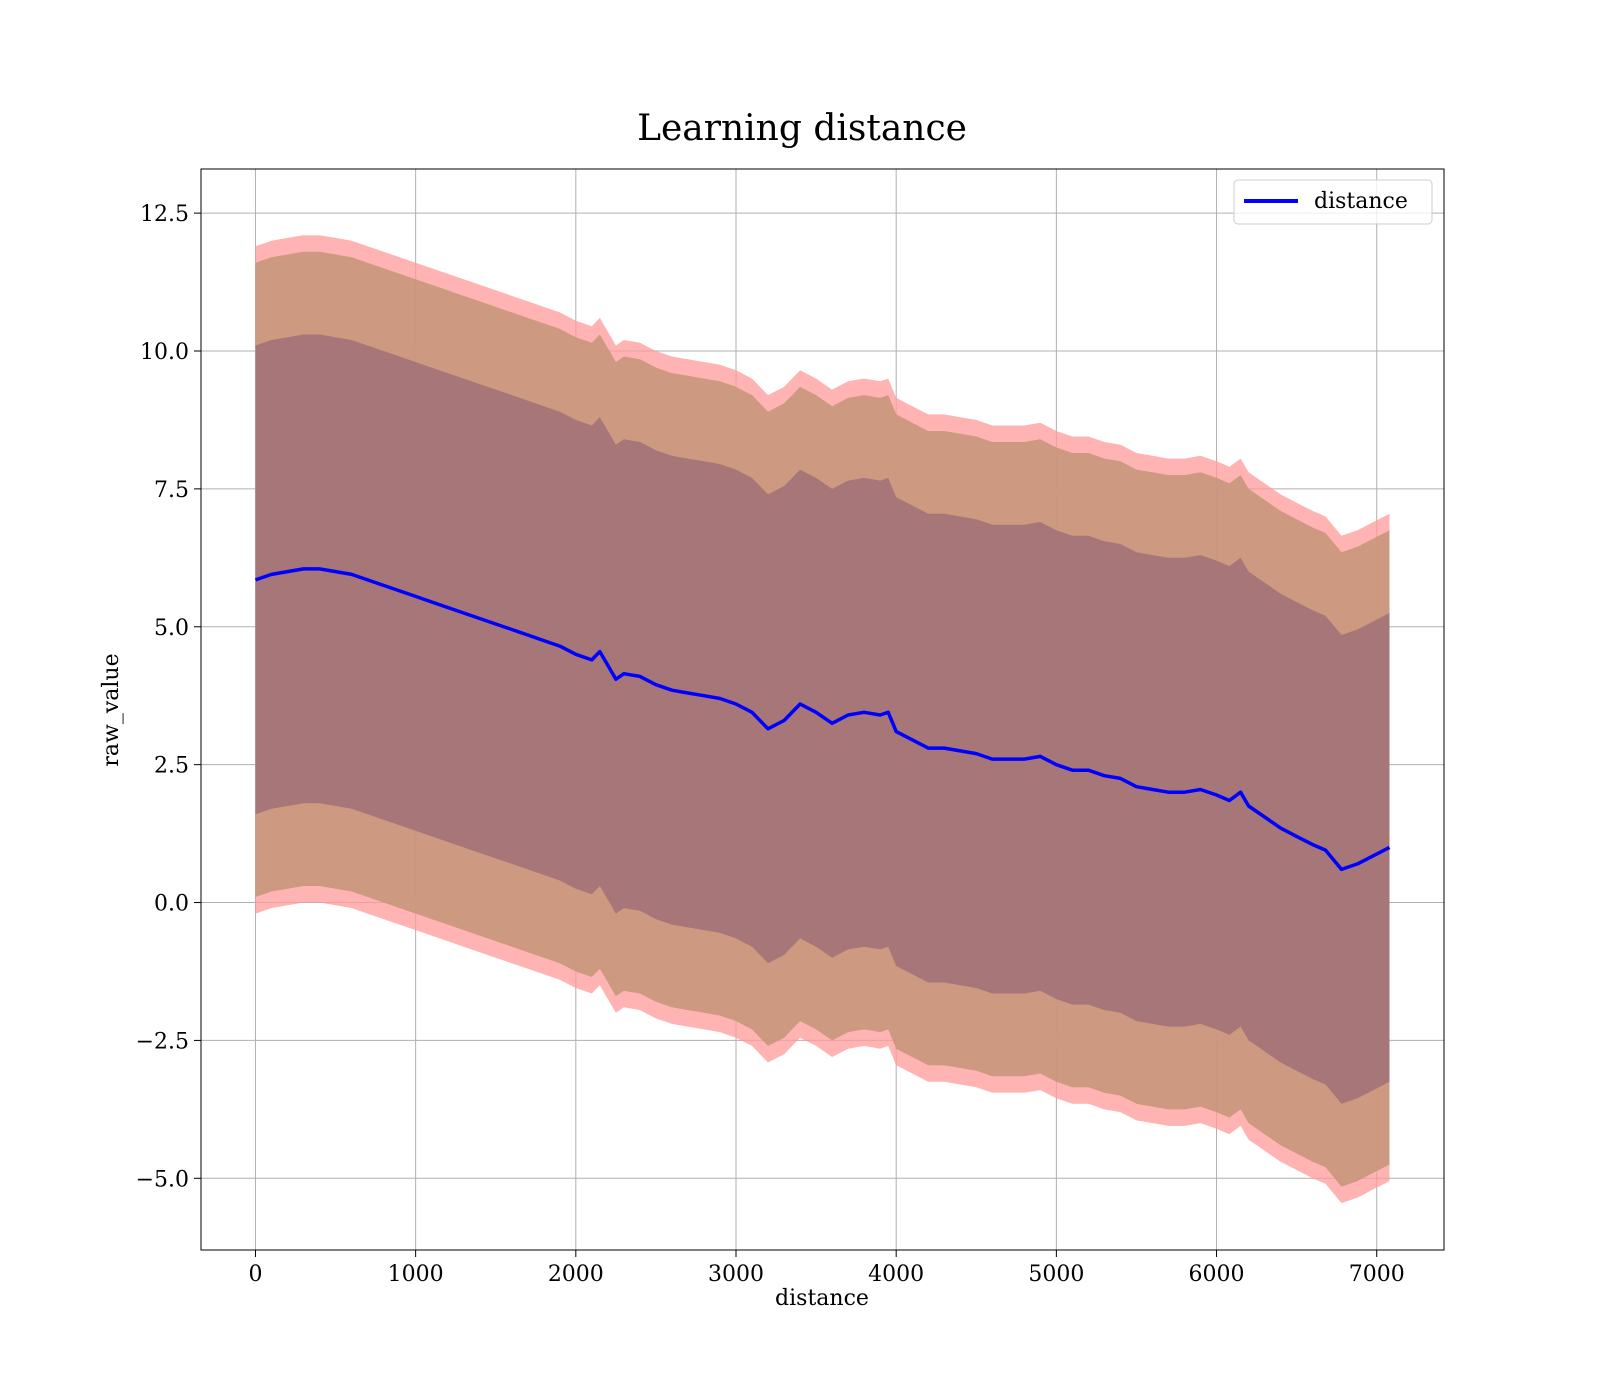  I want to click on x-tick-label: 2000, so click(576, 1274).